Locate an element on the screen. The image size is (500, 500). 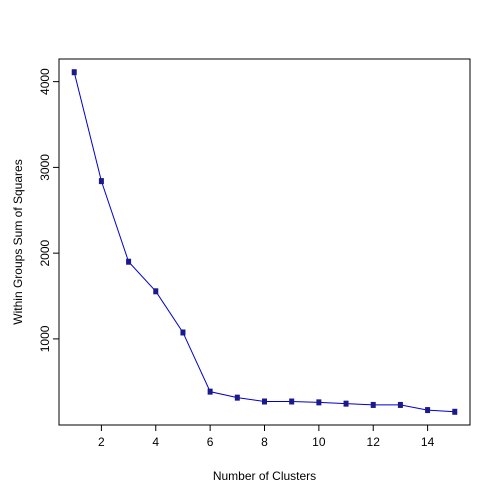
y-tick-label: 1000 is located at coordinates (45, 338).